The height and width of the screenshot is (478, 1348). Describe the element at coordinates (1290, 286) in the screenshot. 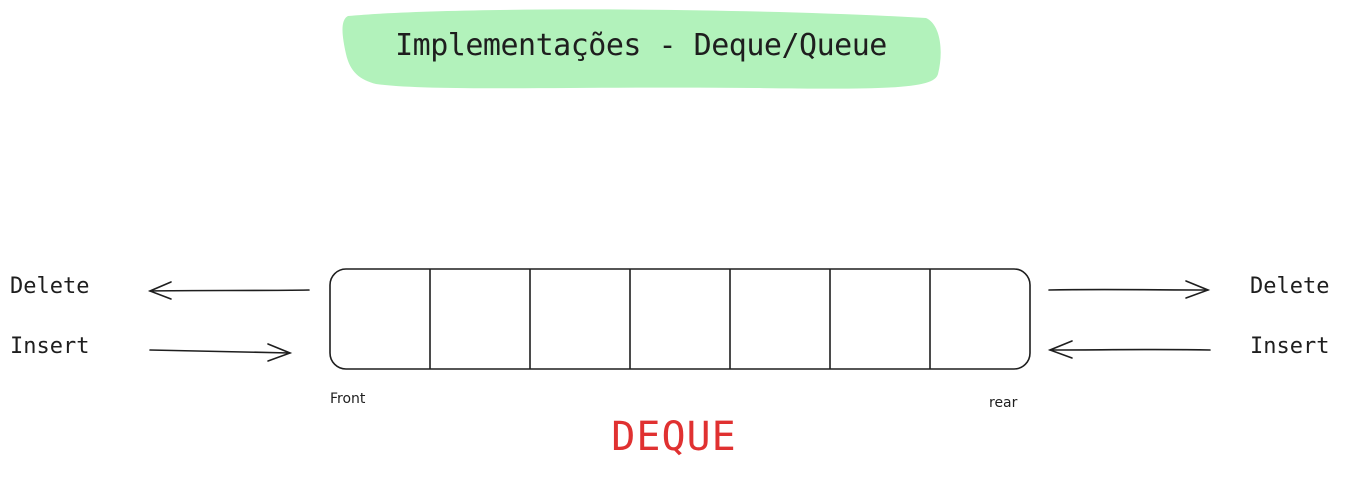

I see `right-delete-label: Delete` at that location.